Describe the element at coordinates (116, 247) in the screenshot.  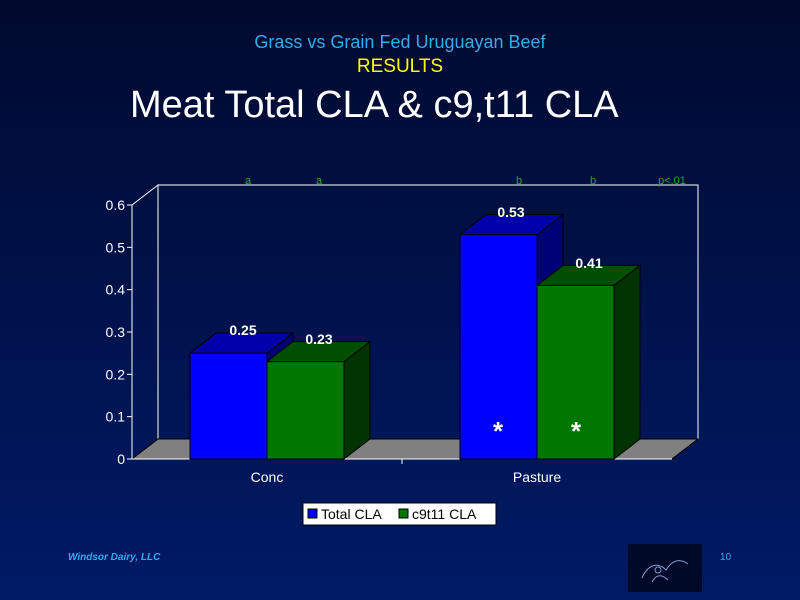
I see `y-tick-label: 0.5` at that location.